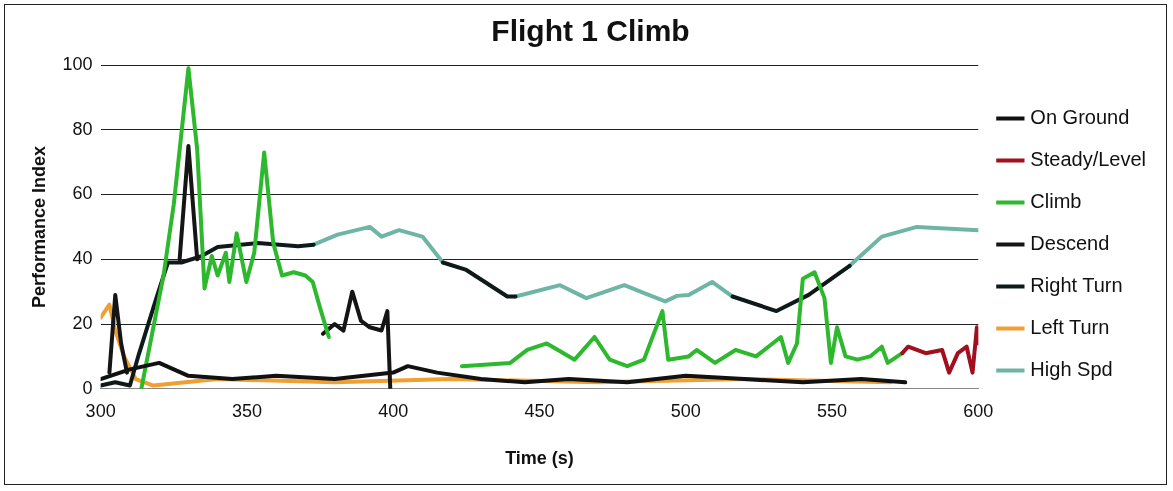 The image size is (1173, 491). I want to click on legend-label: High Spd, so click(1071, 369).